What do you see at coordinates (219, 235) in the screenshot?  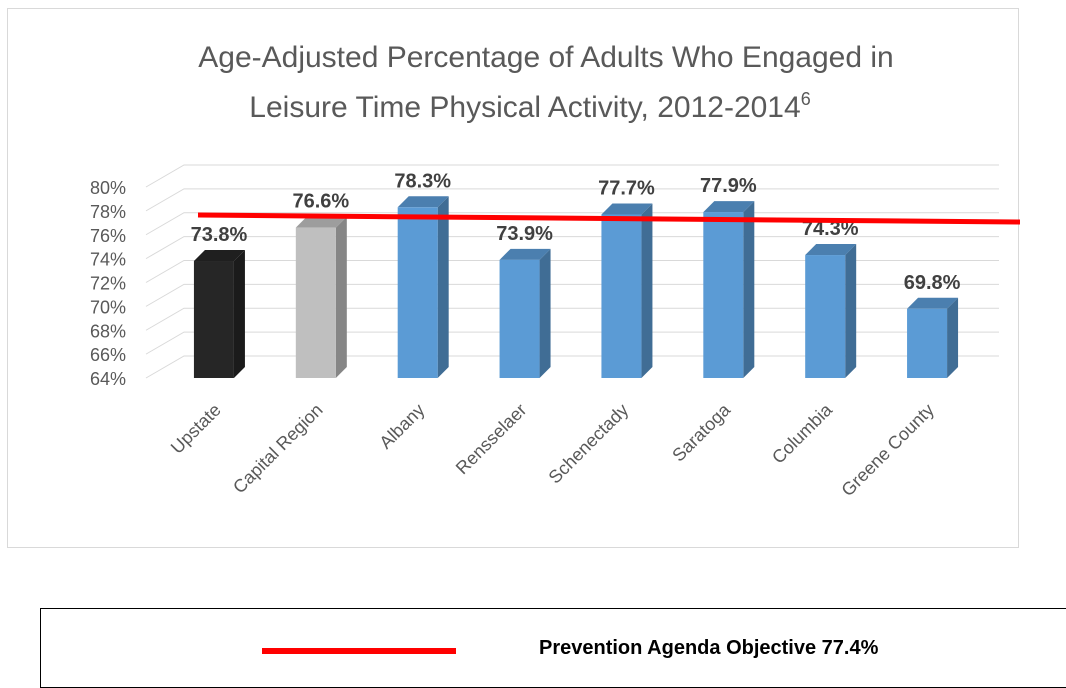 I see `data-label: 73.8%` at bounding box center [219, 235].